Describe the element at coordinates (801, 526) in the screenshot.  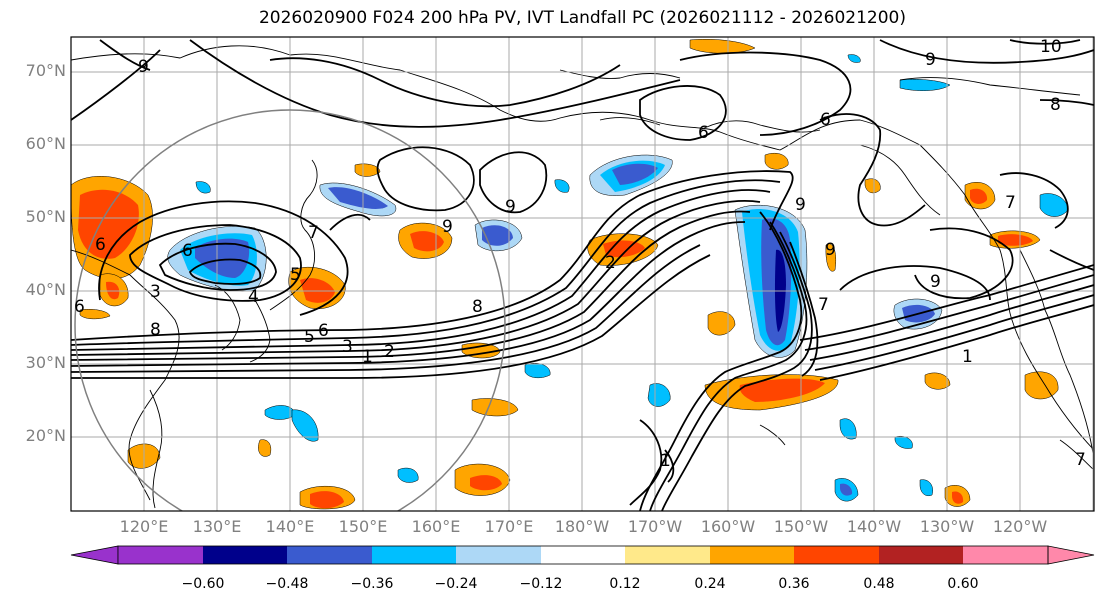
I see `lon-label: 150°W` at that location.